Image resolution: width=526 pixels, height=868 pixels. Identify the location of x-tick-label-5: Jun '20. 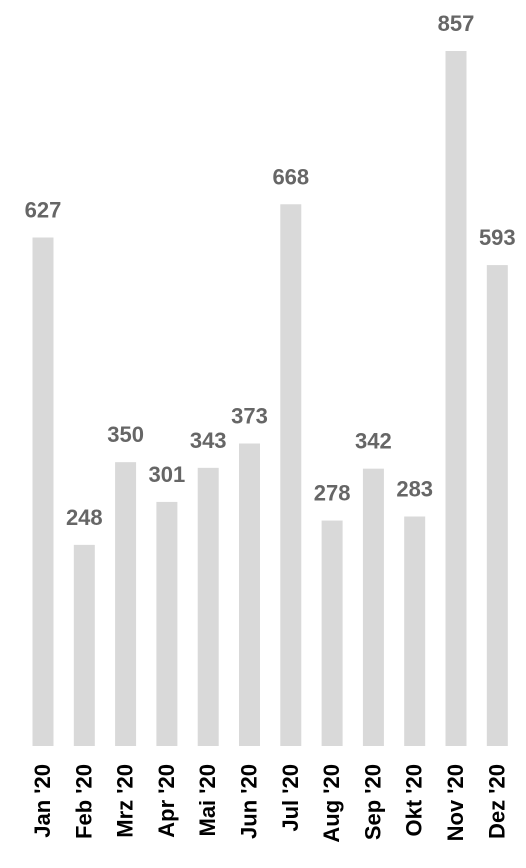
(249, 801).